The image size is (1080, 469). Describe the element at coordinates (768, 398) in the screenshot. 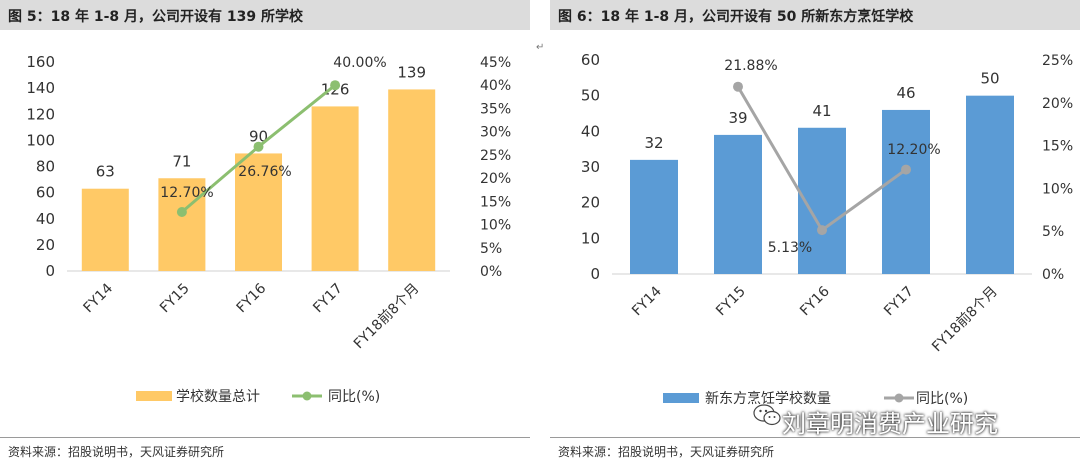

I see `legend-bar-label: 新东方烹饪学校数量` at that location.